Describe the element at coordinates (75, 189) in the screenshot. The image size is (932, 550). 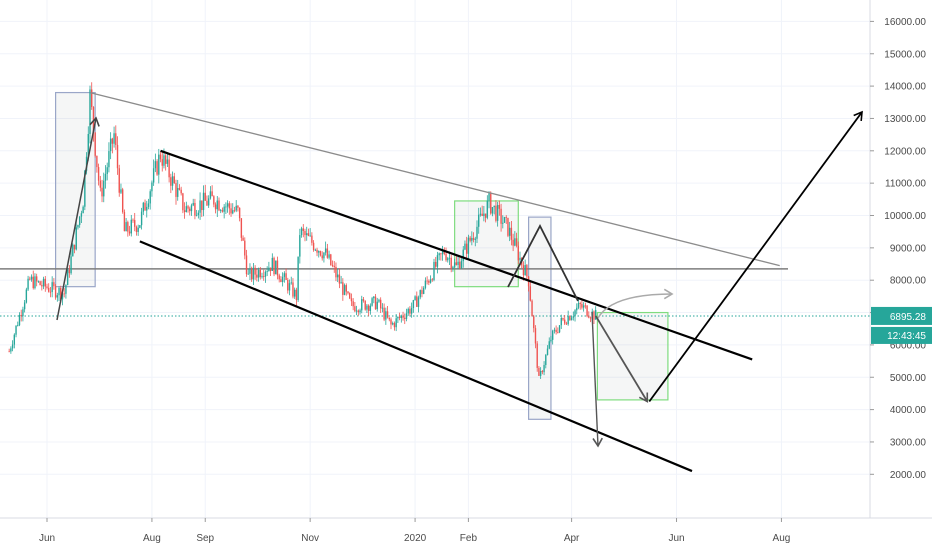
I see `annotation-box` at that location.